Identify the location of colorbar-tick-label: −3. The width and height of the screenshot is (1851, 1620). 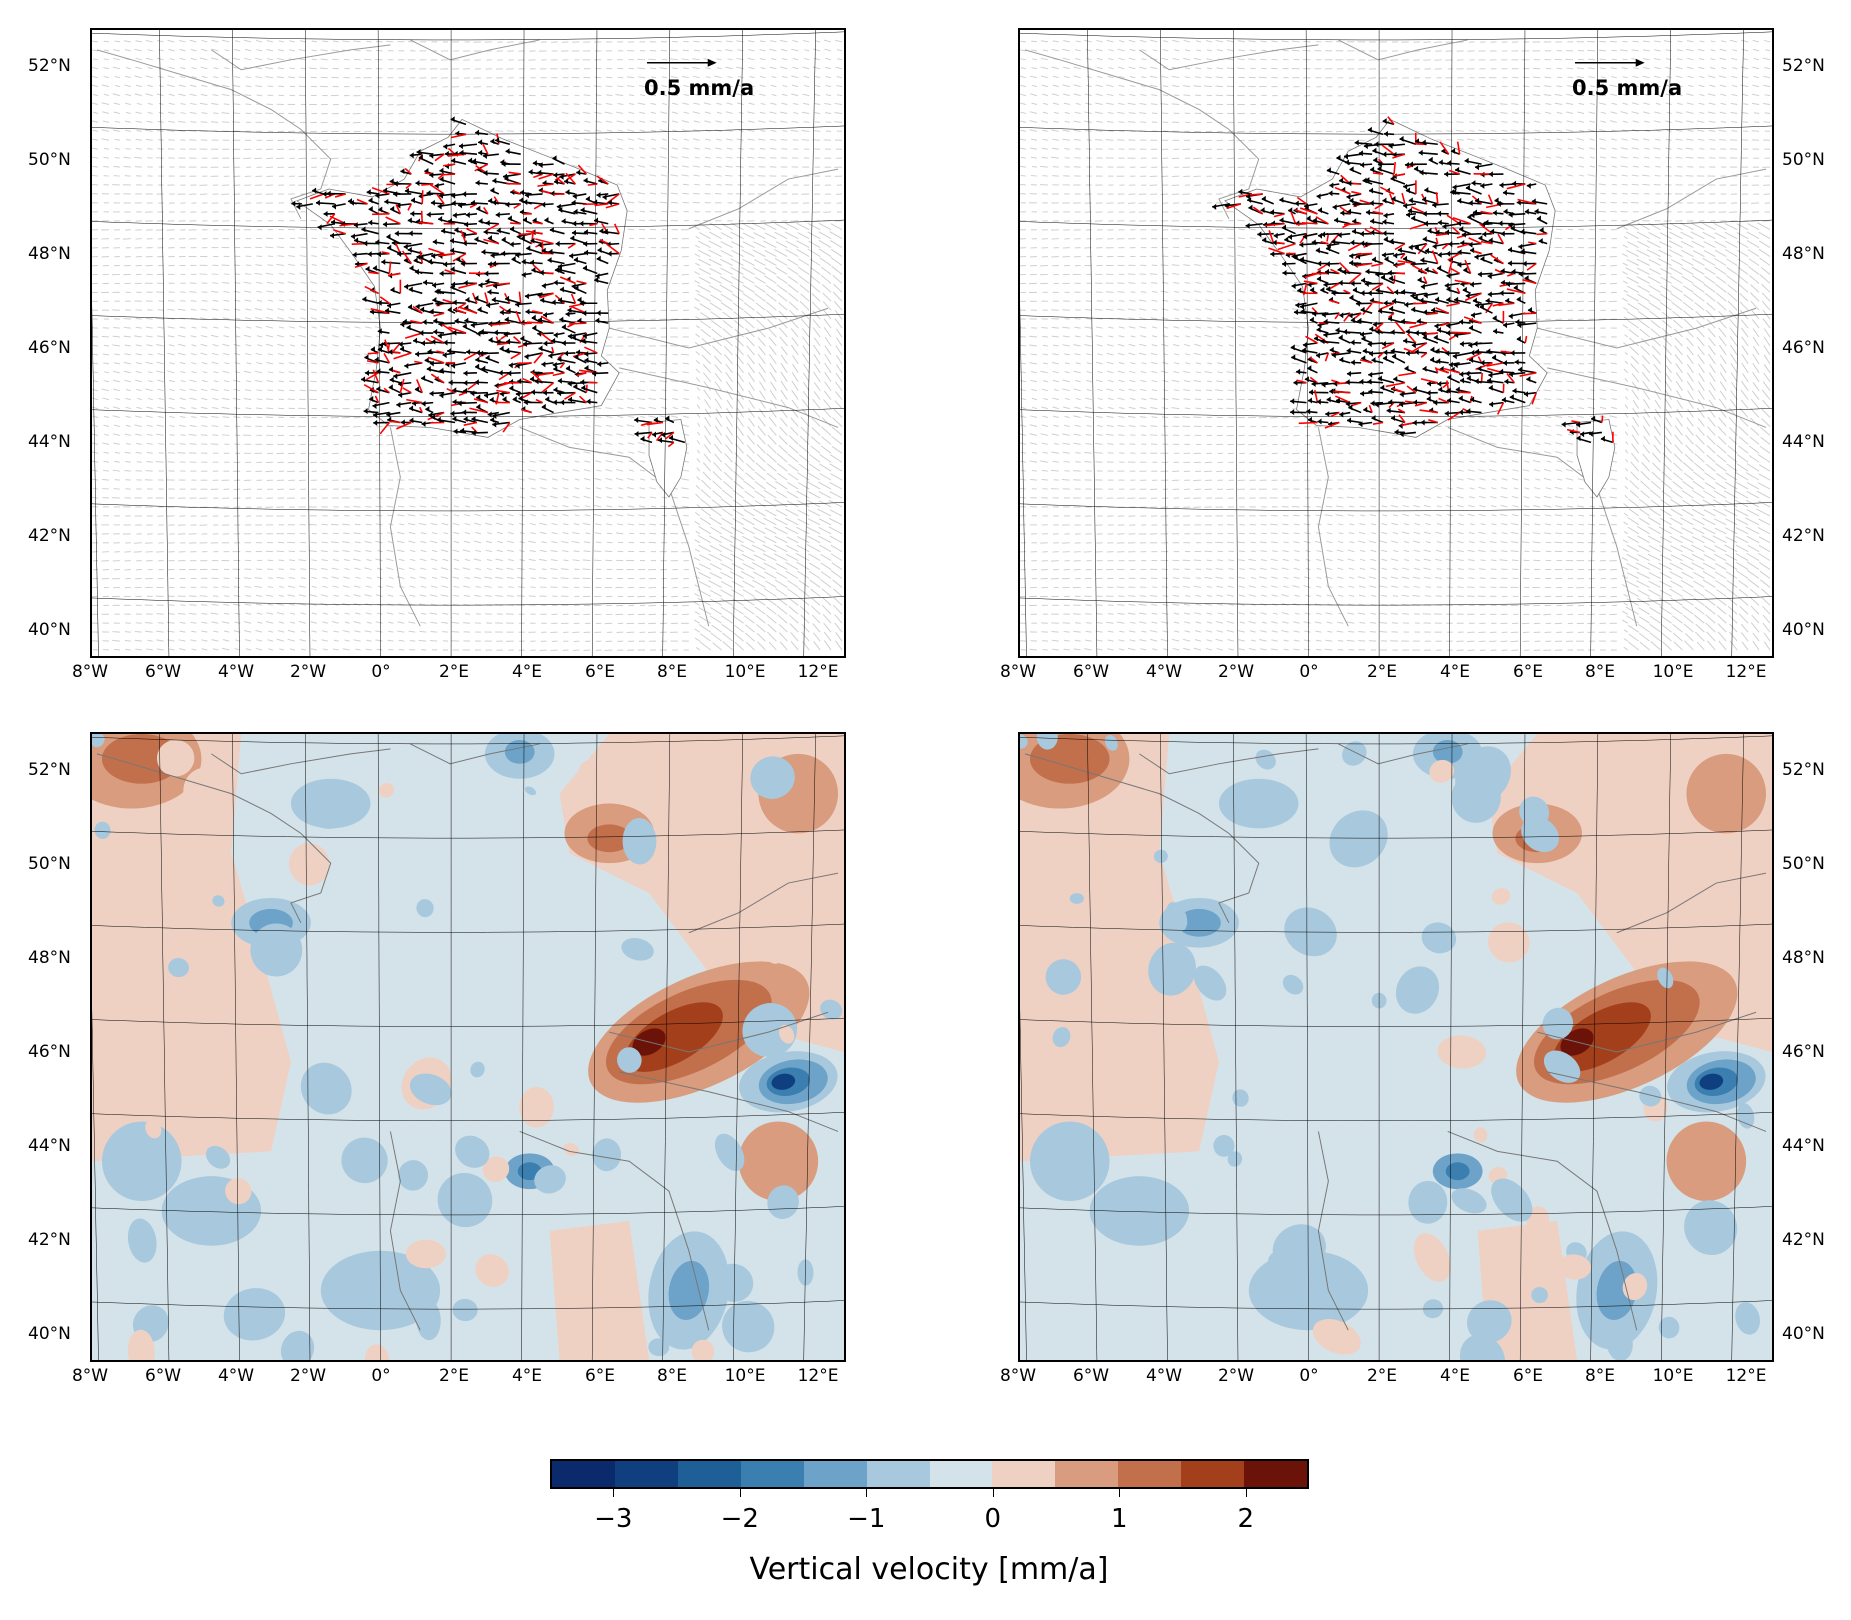
(613, 1519).